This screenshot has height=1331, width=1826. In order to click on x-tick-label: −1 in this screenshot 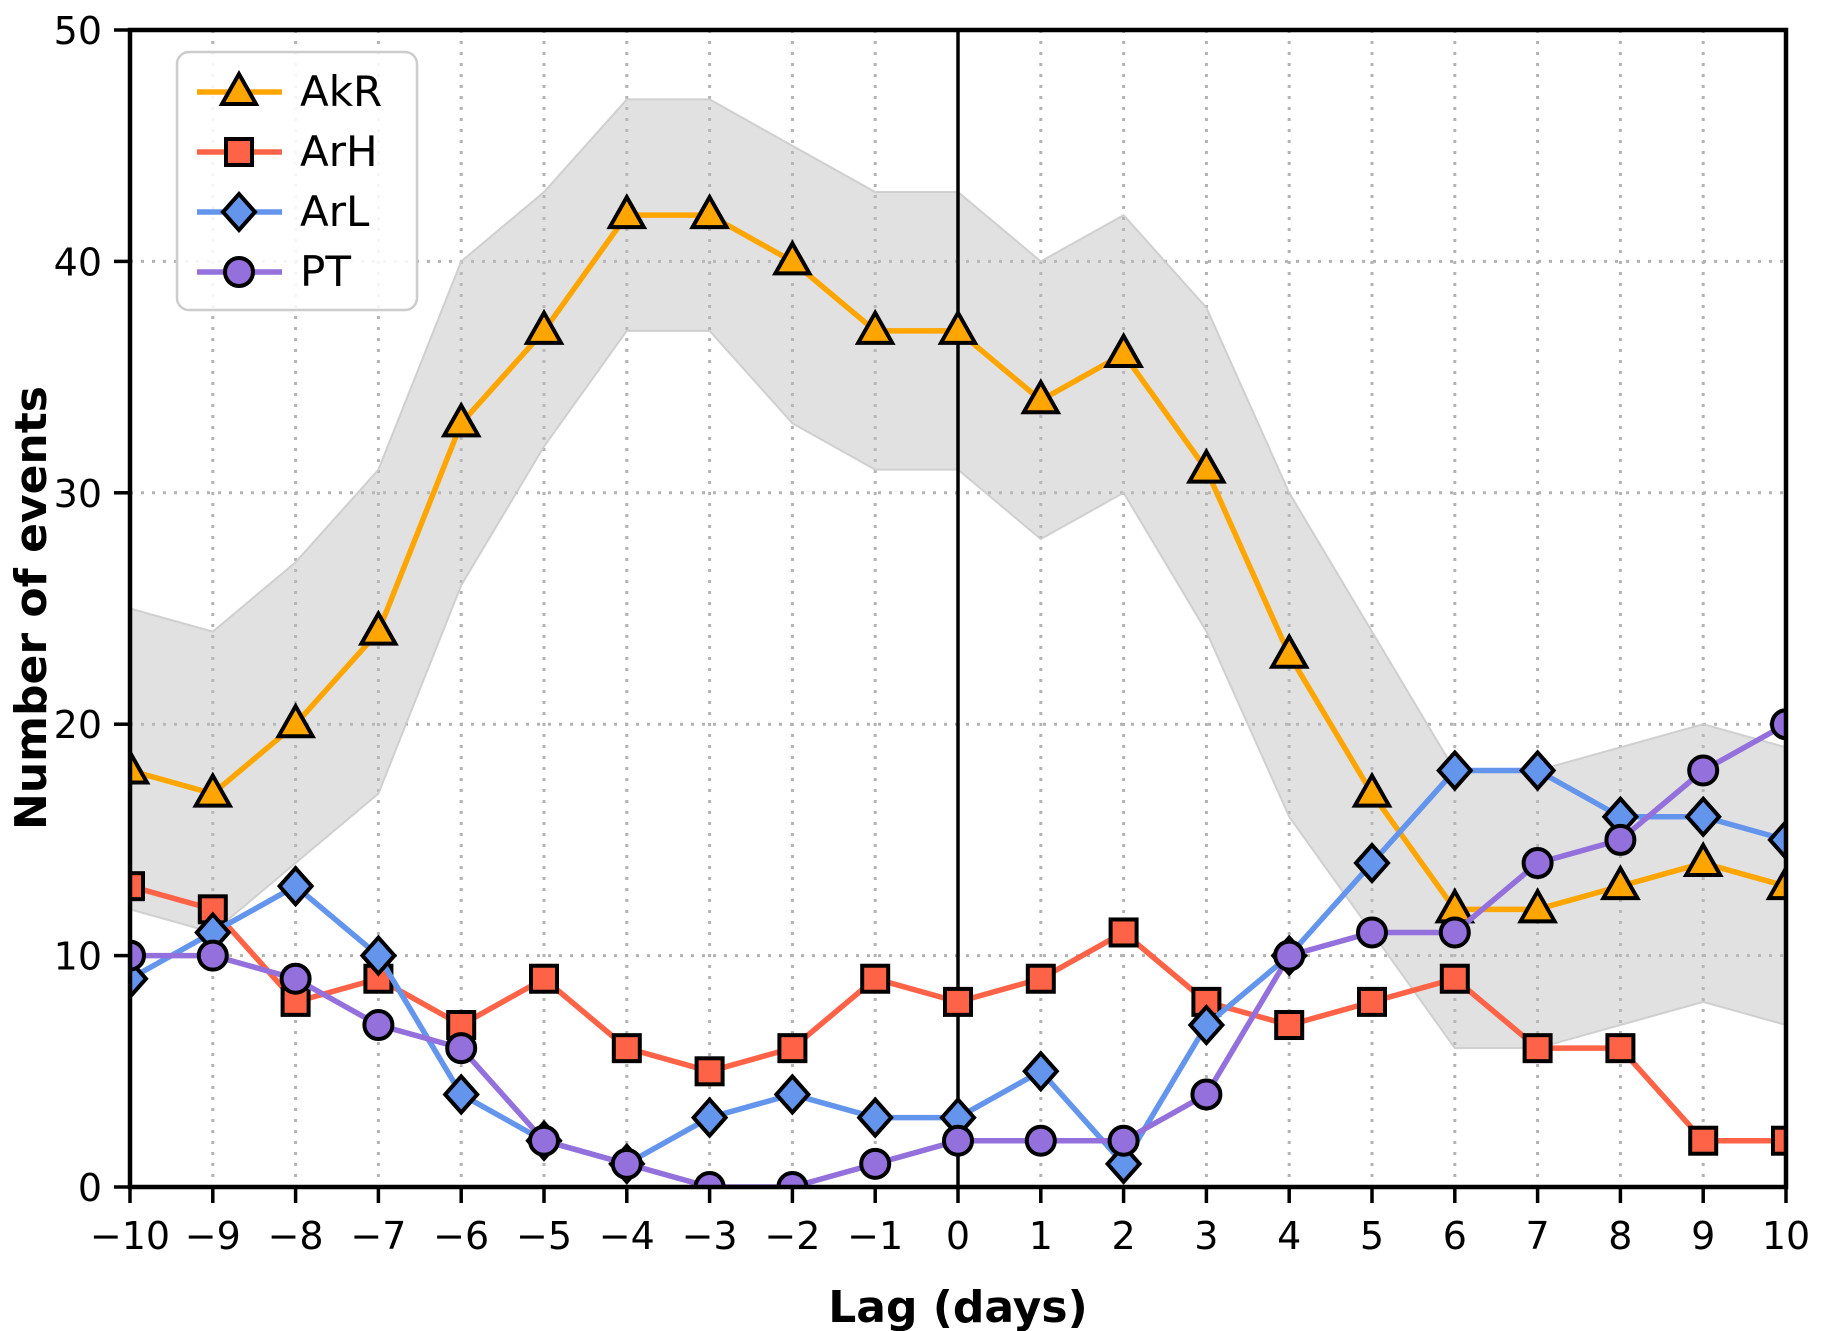, I will do `click(875, 1236)`.